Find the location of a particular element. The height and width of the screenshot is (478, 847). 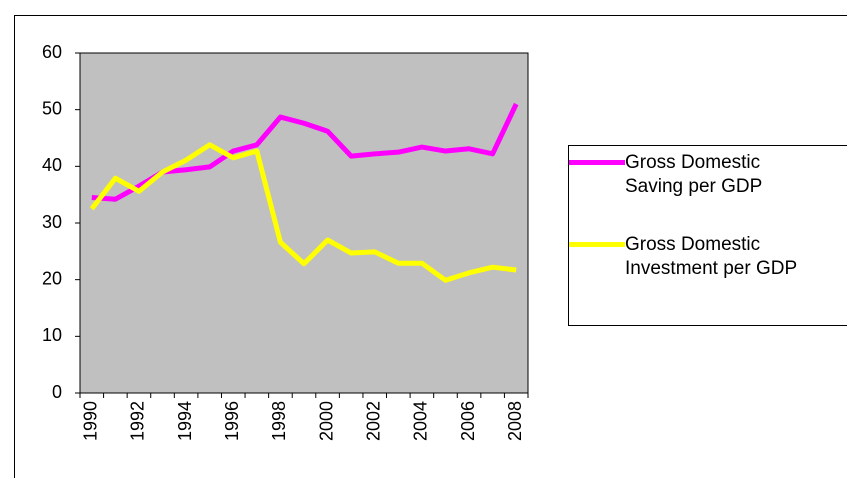

y-tick-label: 50 is located at coordinates (52, 108).